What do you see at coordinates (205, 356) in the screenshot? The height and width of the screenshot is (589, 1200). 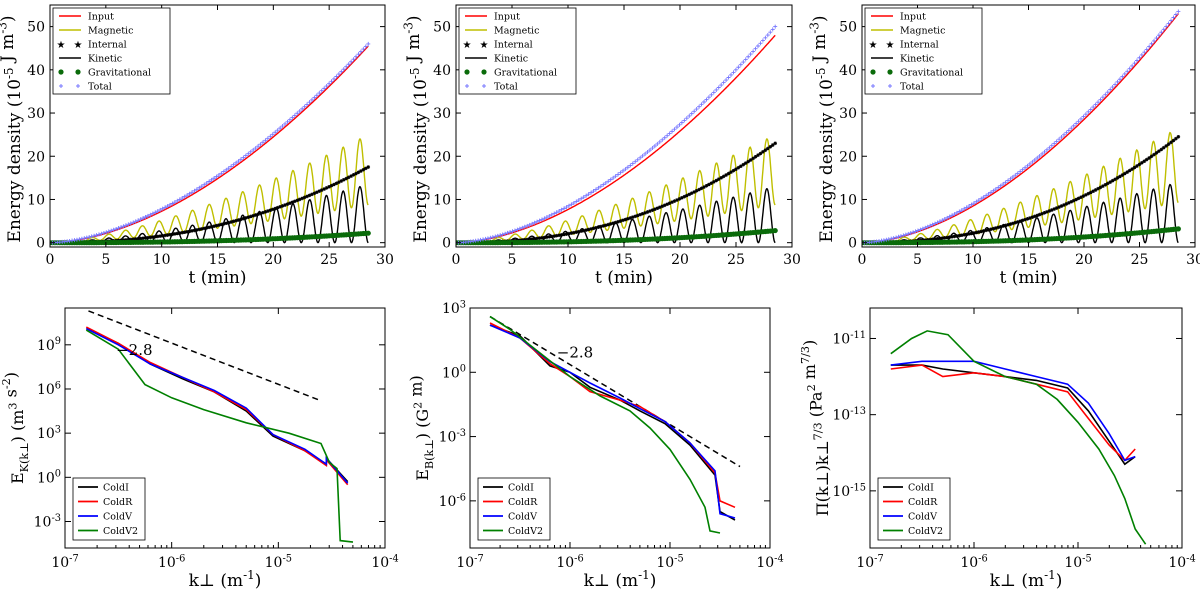 I see `reference-slope-line` at bounding box center [205, 356].